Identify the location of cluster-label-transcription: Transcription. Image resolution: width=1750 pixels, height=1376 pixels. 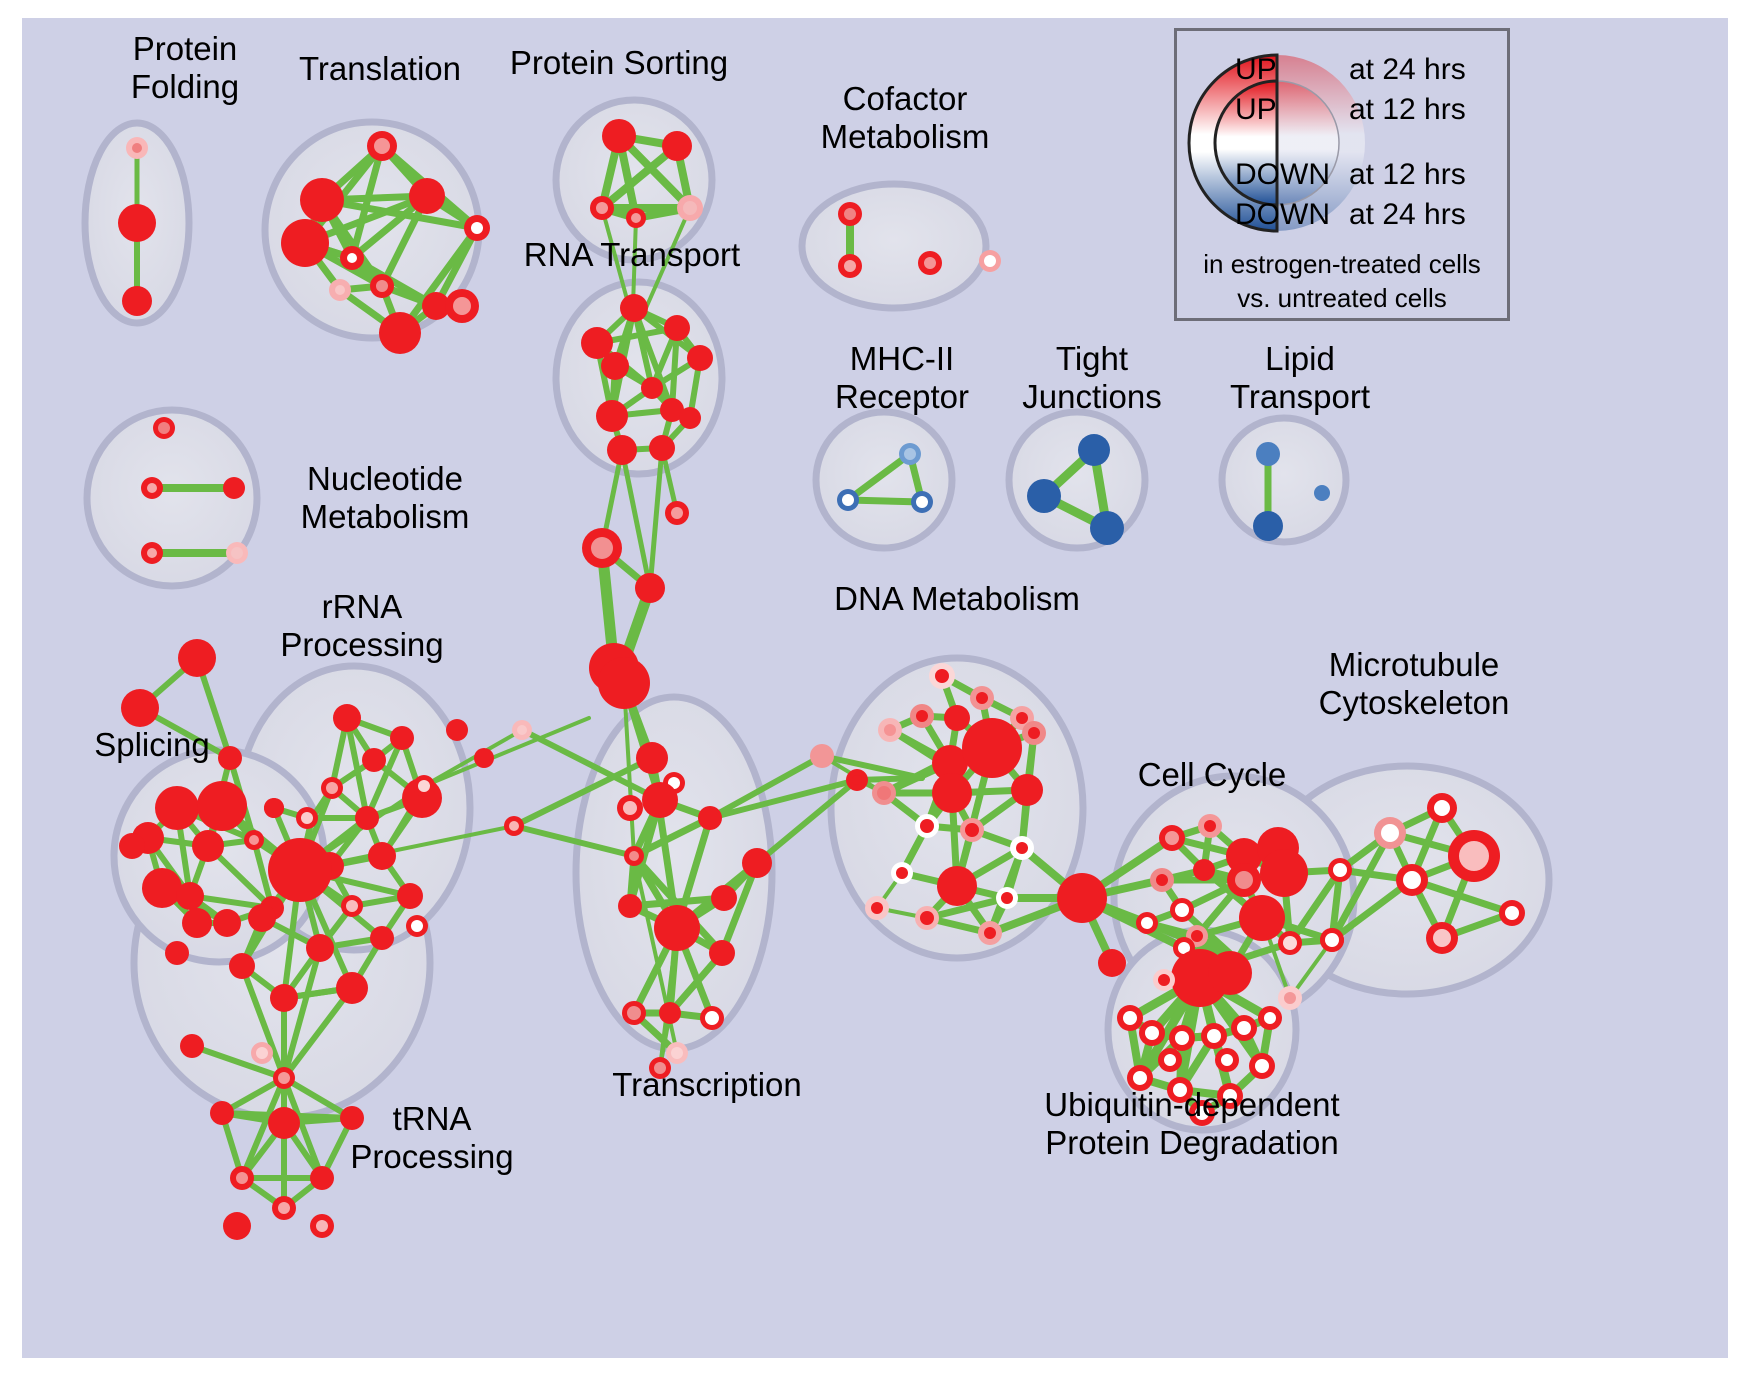
(707, 1084).